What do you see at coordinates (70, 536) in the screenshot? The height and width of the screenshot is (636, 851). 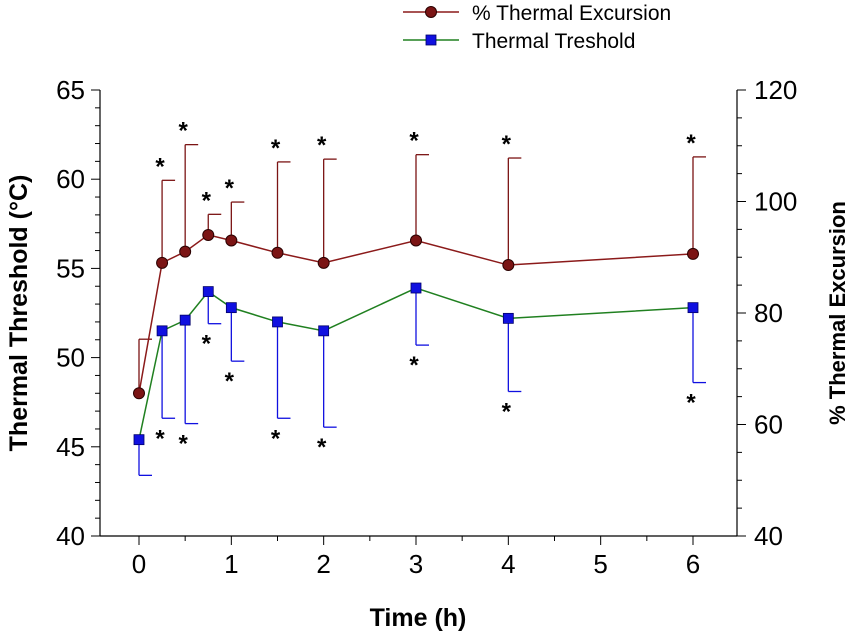 I see `y-left-tick-label: 40` at bounding box center [70, 536].